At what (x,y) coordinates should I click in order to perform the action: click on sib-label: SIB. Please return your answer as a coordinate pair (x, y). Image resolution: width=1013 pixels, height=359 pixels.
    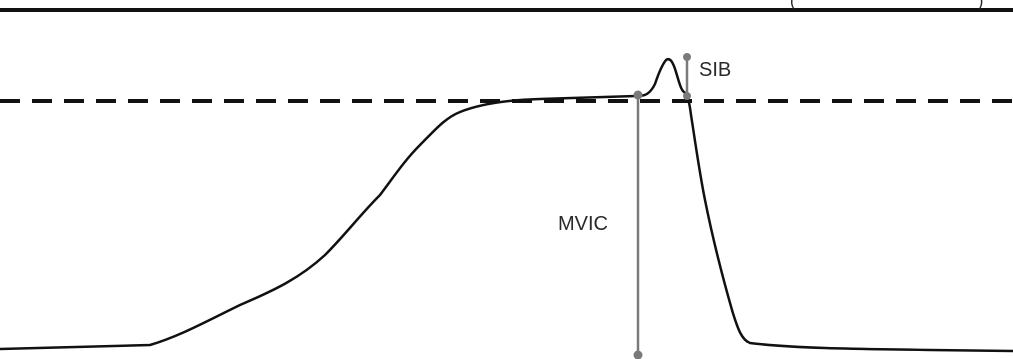
    Looking at the image, I should click on (715, 70).